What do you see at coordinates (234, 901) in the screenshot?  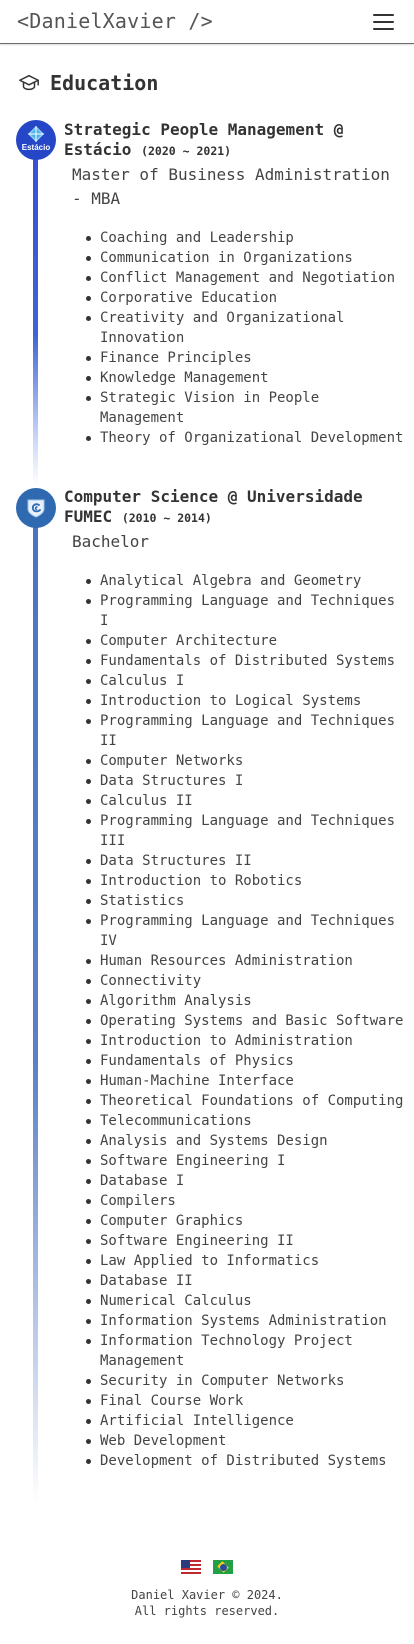 I see `course-item: Statistics` at bounding box center [234, 901].